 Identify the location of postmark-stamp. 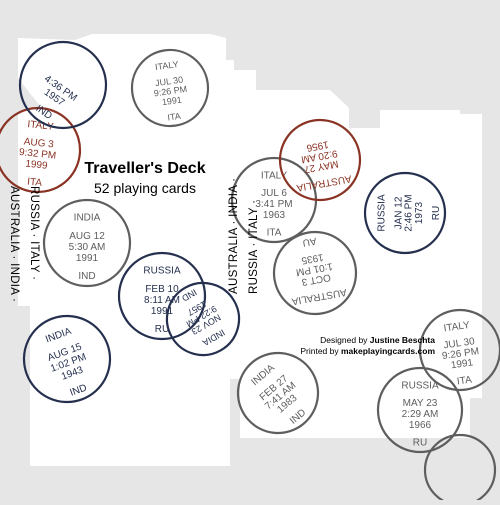
(460, 469).